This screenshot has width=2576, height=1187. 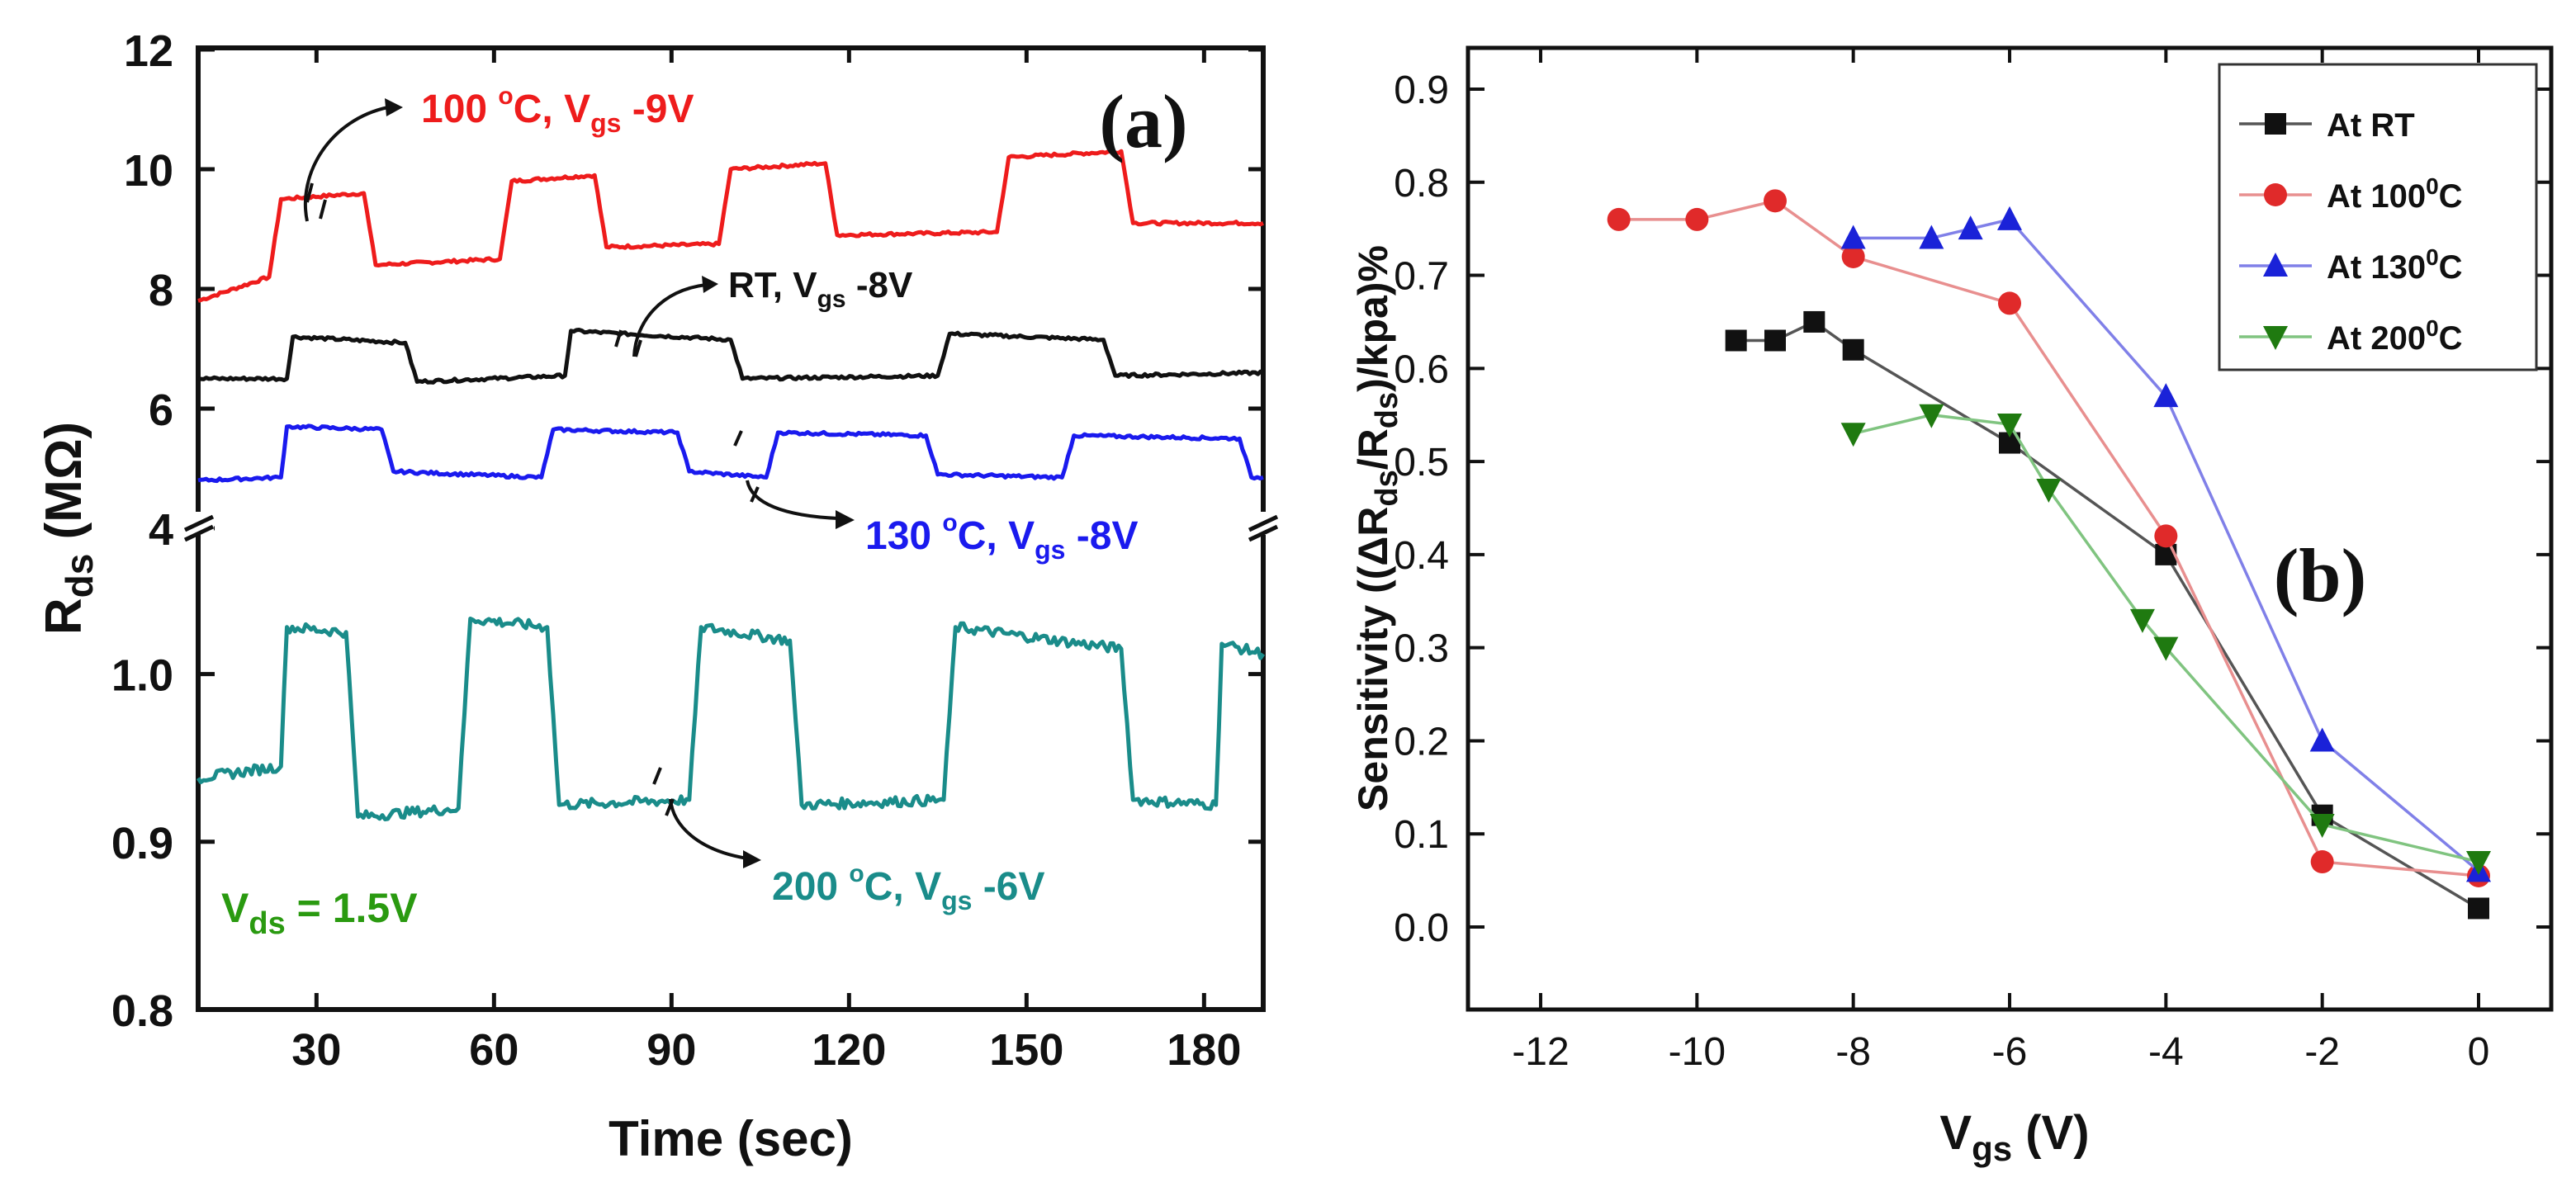 I want to click on annotation-200c: 200 oC, Vgs -6V, so click(x=848, y=841).